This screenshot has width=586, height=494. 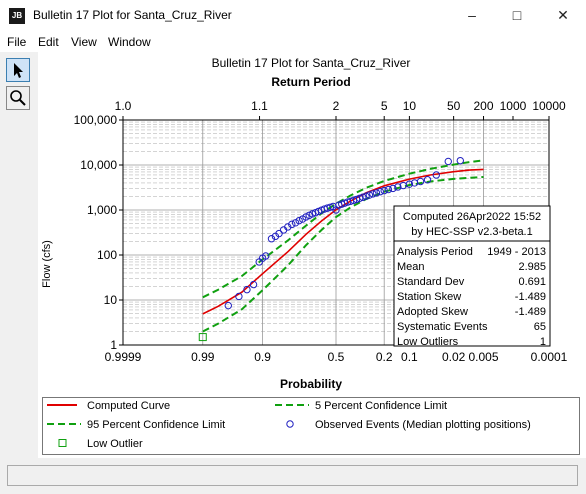 What do you see at coordinates (471, 232) in the screenshot?
I see `stats-header-version: by HEC-SSP v2.3-beta.1` at bounding box center [471, 232].